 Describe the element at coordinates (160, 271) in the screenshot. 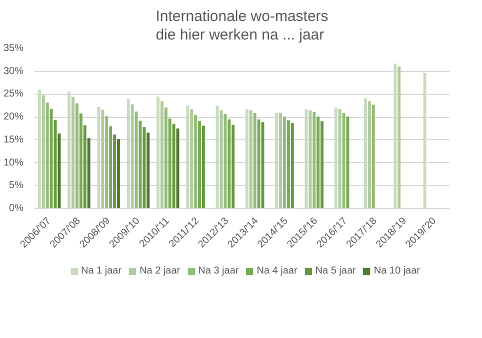

I see `legend-label: Na 2 jaar` at that location.